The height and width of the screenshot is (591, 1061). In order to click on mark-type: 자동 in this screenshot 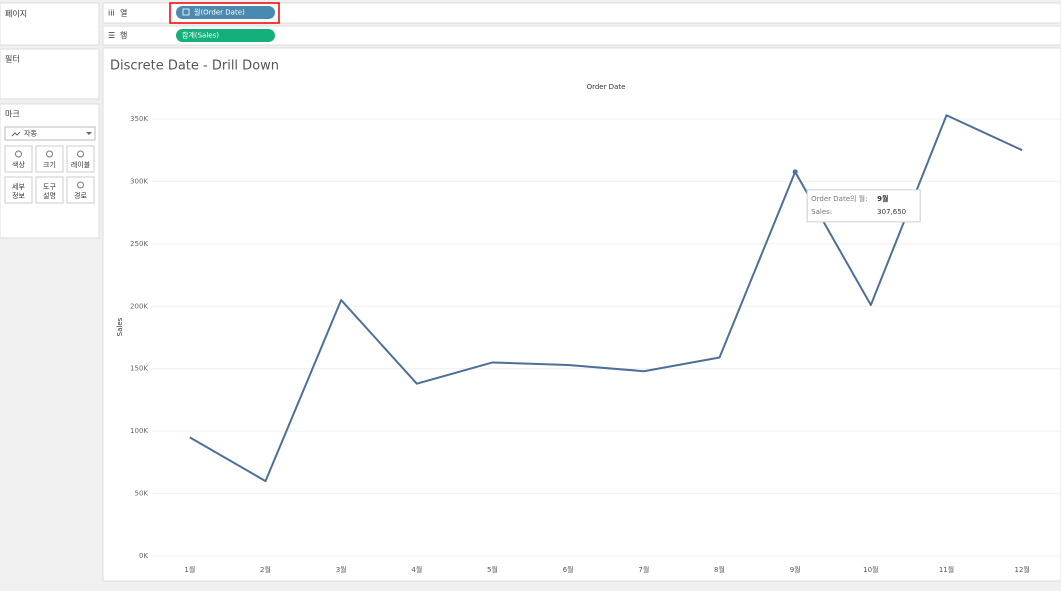, I will do `click(30, 133)`.